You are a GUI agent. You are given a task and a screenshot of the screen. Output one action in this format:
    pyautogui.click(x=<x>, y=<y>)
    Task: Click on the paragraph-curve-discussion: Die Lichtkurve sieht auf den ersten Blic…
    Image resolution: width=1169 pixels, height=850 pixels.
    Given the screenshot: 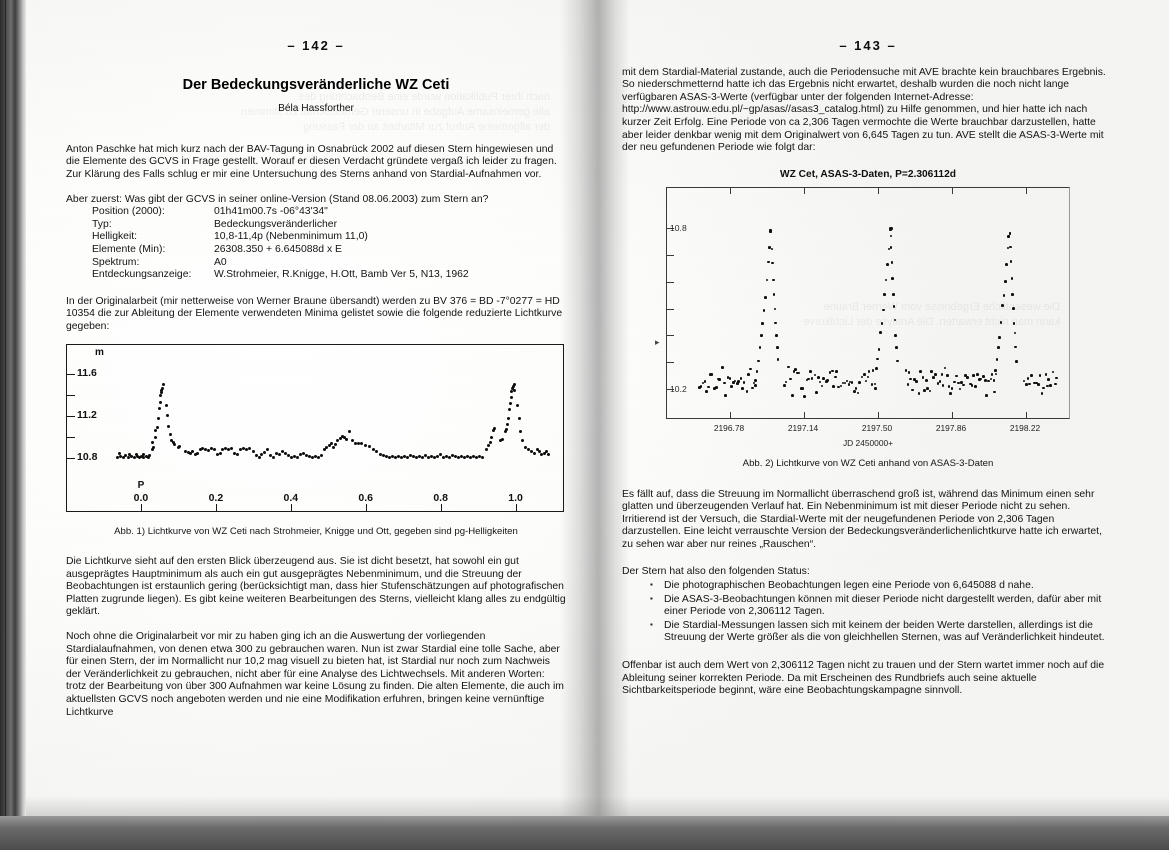 What is the action you would take?
    pyautogui.click(x=316, y=587)
    